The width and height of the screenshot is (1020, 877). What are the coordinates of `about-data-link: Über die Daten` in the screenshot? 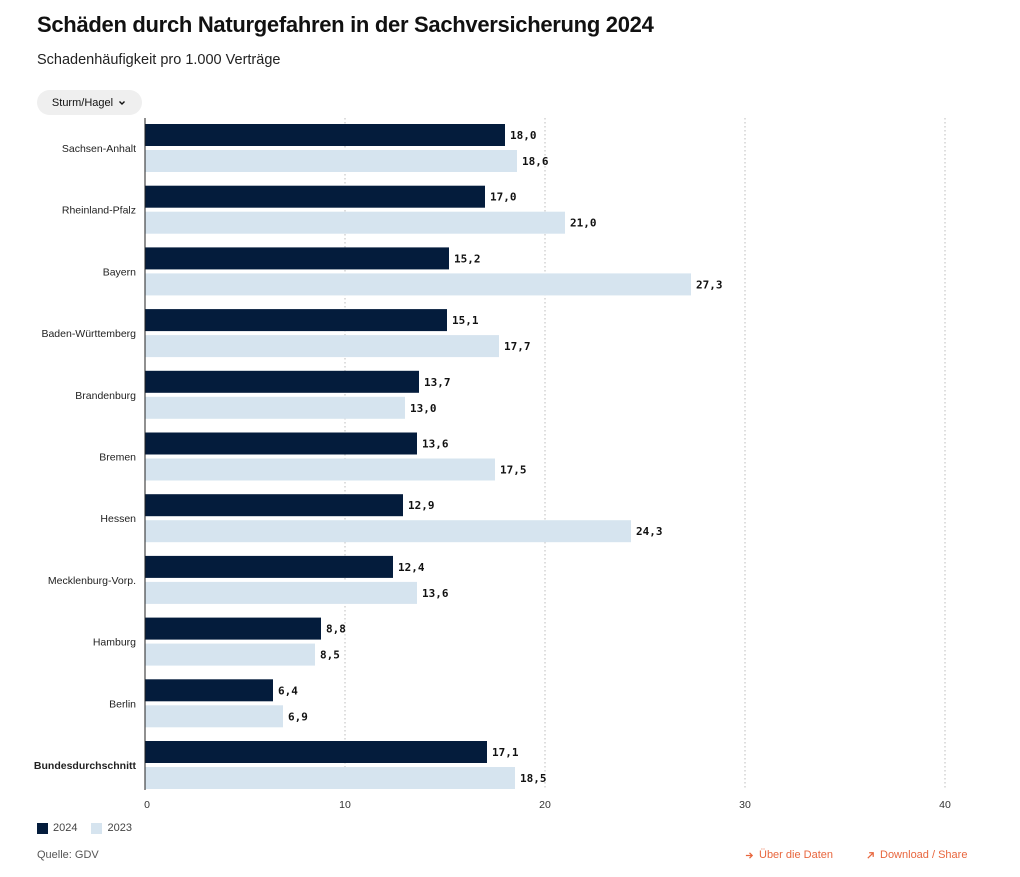 It's located at (789, 855).